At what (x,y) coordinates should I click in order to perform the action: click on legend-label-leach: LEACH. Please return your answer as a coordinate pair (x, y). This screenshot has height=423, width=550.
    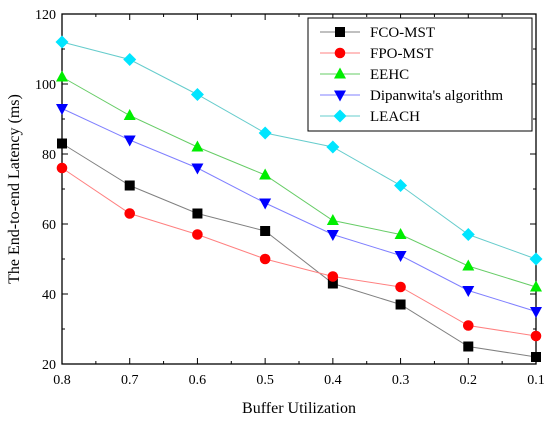
    Looking at the image, I should click on (395, 117).